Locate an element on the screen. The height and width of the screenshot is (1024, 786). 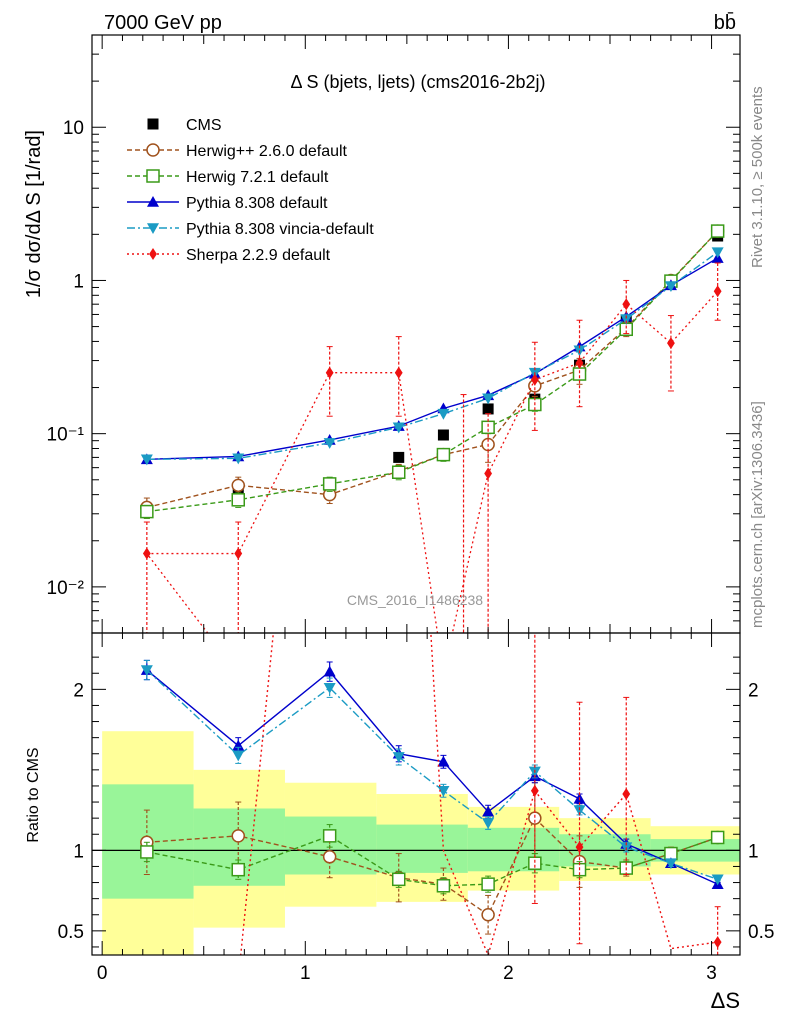
ratio-ytick-label-left: 2 is located at coordinates (78, 690).